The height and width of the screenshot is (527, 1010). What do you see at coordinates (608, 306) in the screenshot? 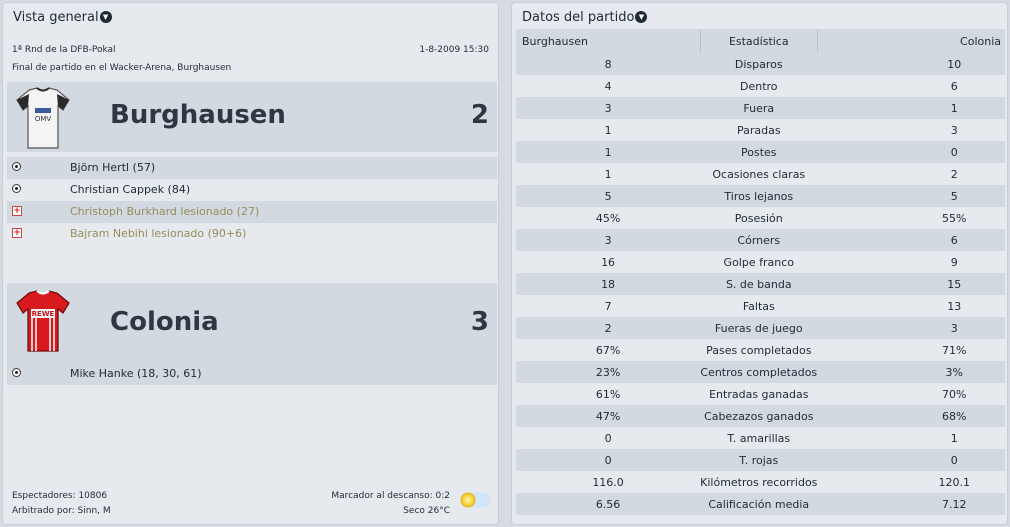
I see `home-value: 7` at bounding box center [608, 306].